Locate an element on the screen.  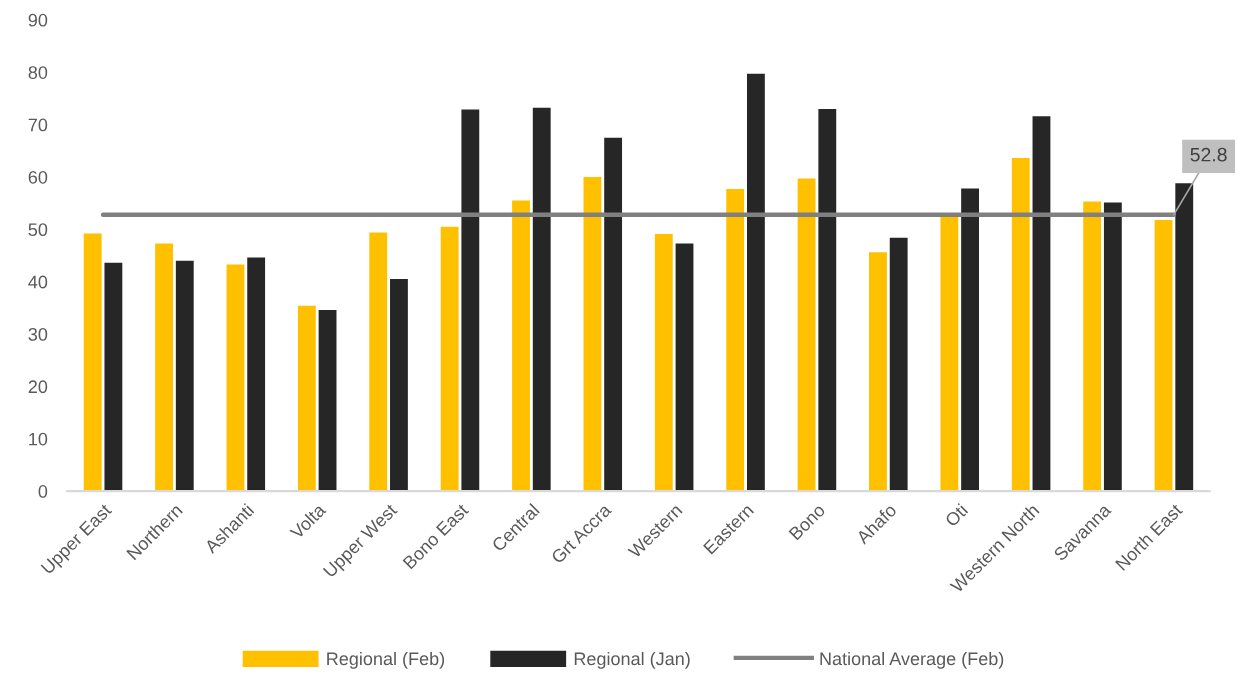
legend-label: Regional (Jan) is located at coordinates (632, 660).